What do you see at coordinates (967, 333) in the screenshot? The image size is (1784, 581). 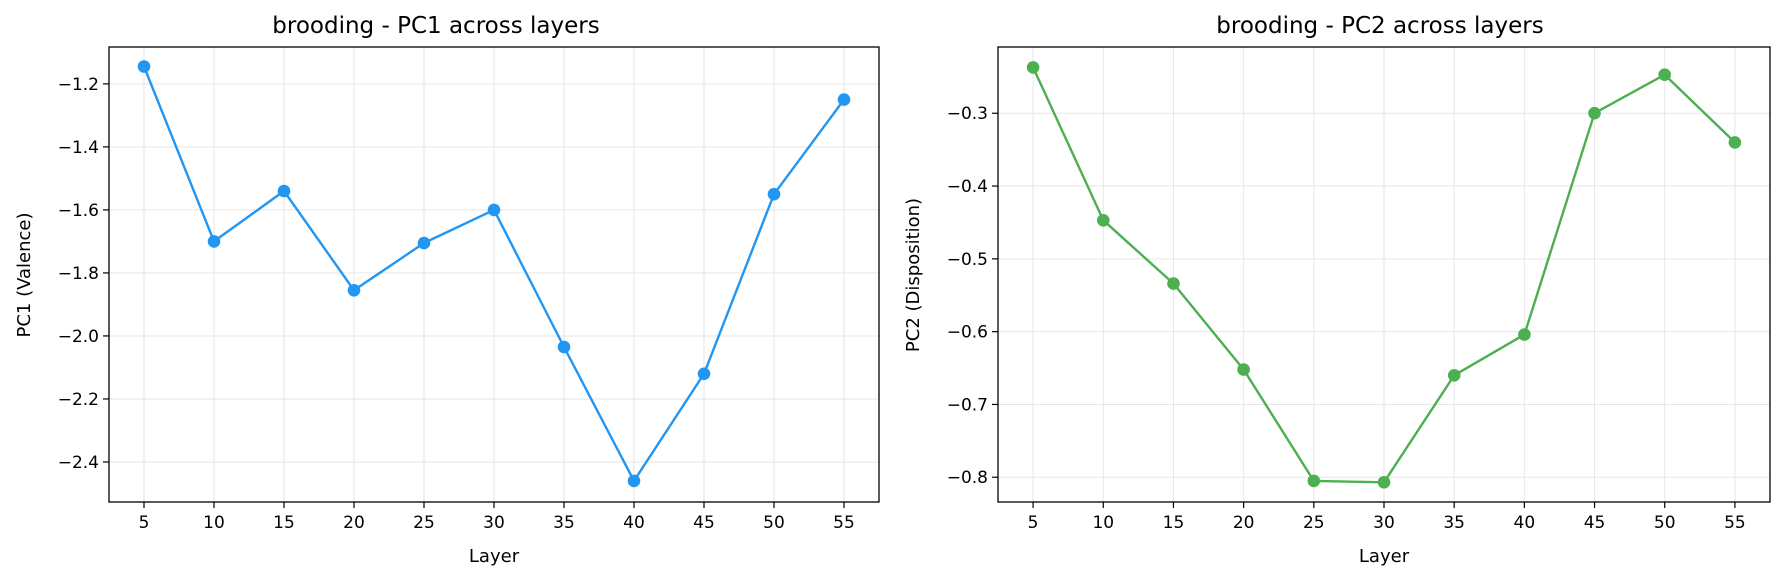 I see `y-tick-label: −0.6` at bounding box center [967, 333].